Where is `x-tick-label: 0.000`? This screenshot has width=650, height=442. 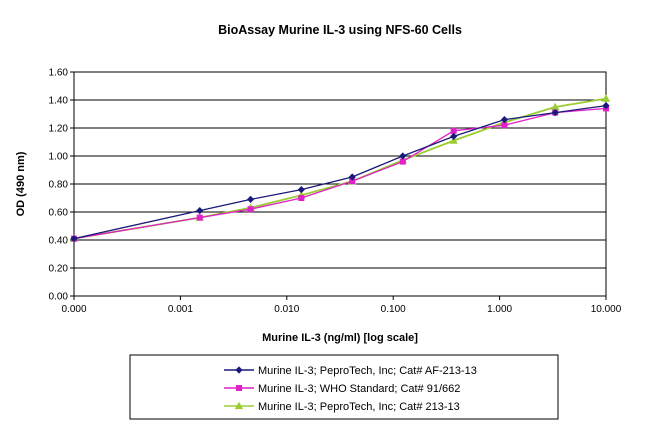
x-tick-label: 0.000 is located at coordinates (73, 309).